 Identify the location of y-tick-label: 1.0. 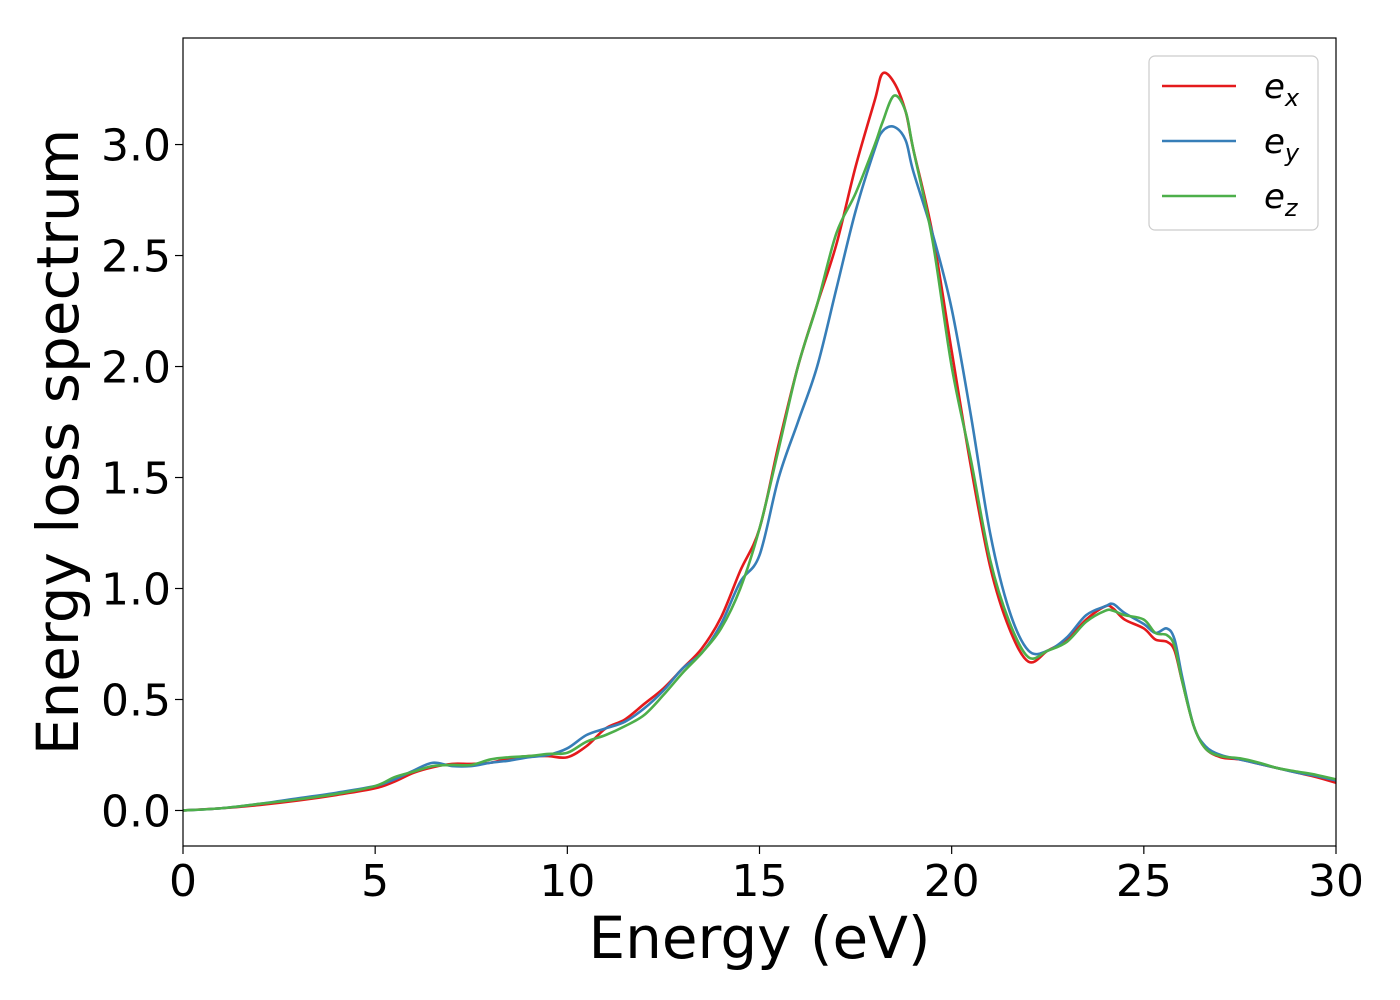
(136, 590).